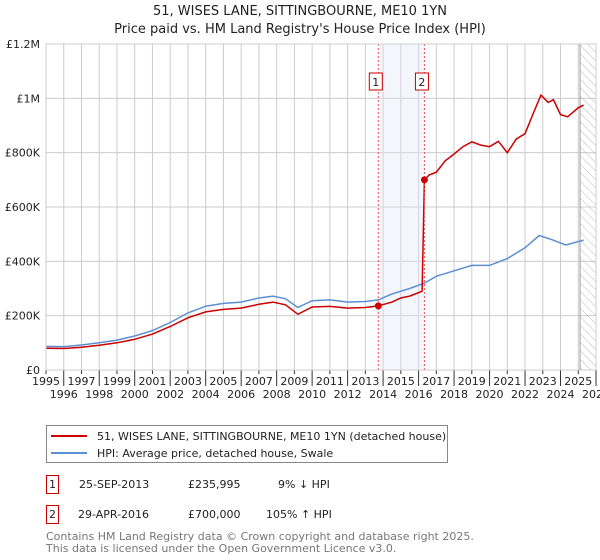  I want to click on sale-label: 1, so click(375, 82).